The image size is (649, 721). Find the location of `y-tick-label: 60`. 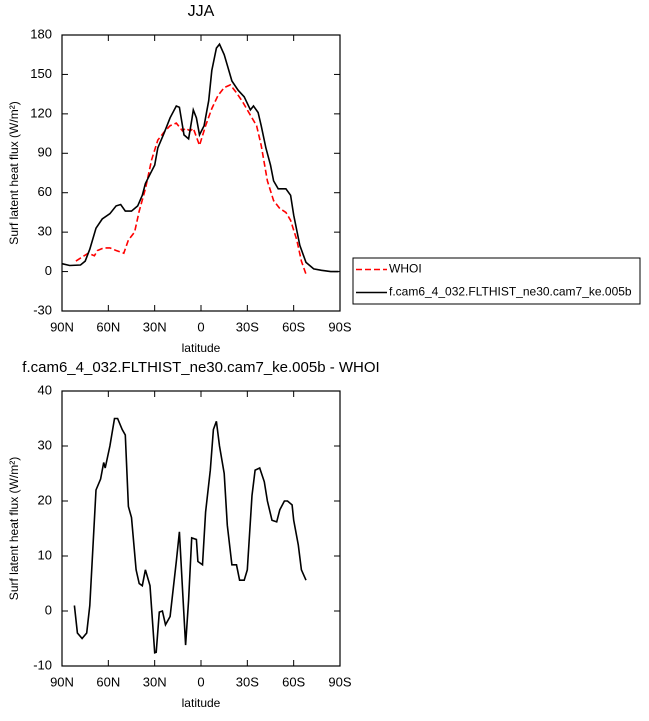

y-tick-label: 60 is located at coordinates (45, 191).